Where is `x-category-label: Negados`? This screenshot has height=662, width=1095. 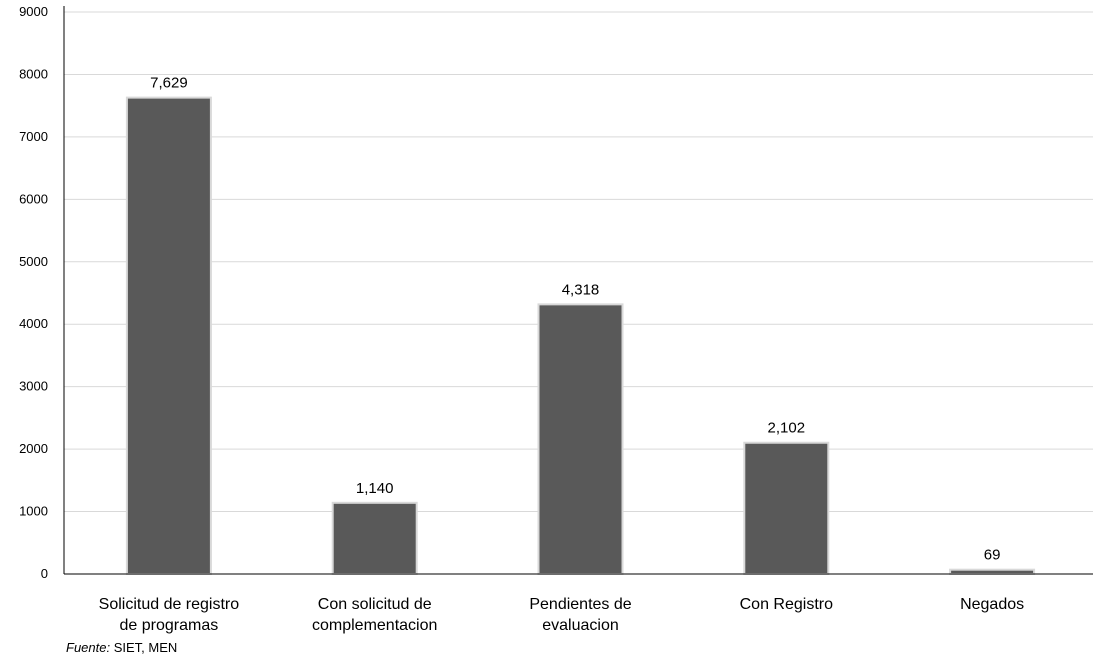
x-category-label: Negados is located at coordinates (992, 604).